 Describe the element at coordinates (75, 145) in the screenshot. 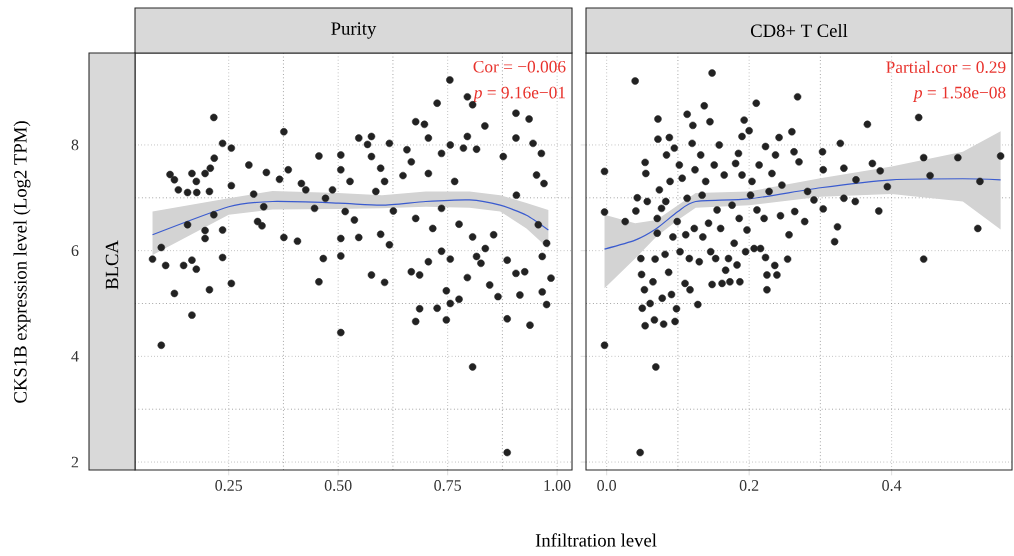

I see `y-tick-label: 8` at that location.